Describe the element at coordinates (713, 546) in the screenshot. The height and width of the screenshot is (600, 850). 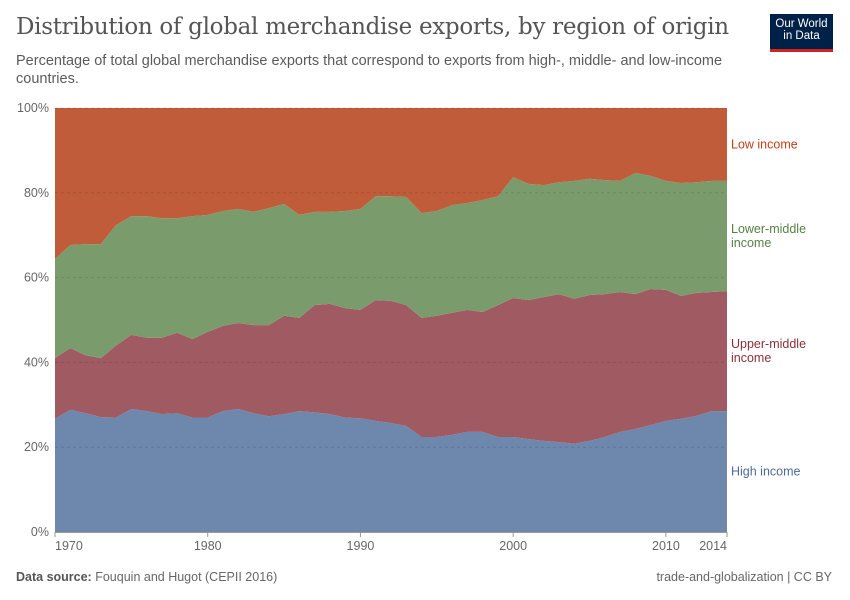
I see `x-tick-label: 2014` at that location.